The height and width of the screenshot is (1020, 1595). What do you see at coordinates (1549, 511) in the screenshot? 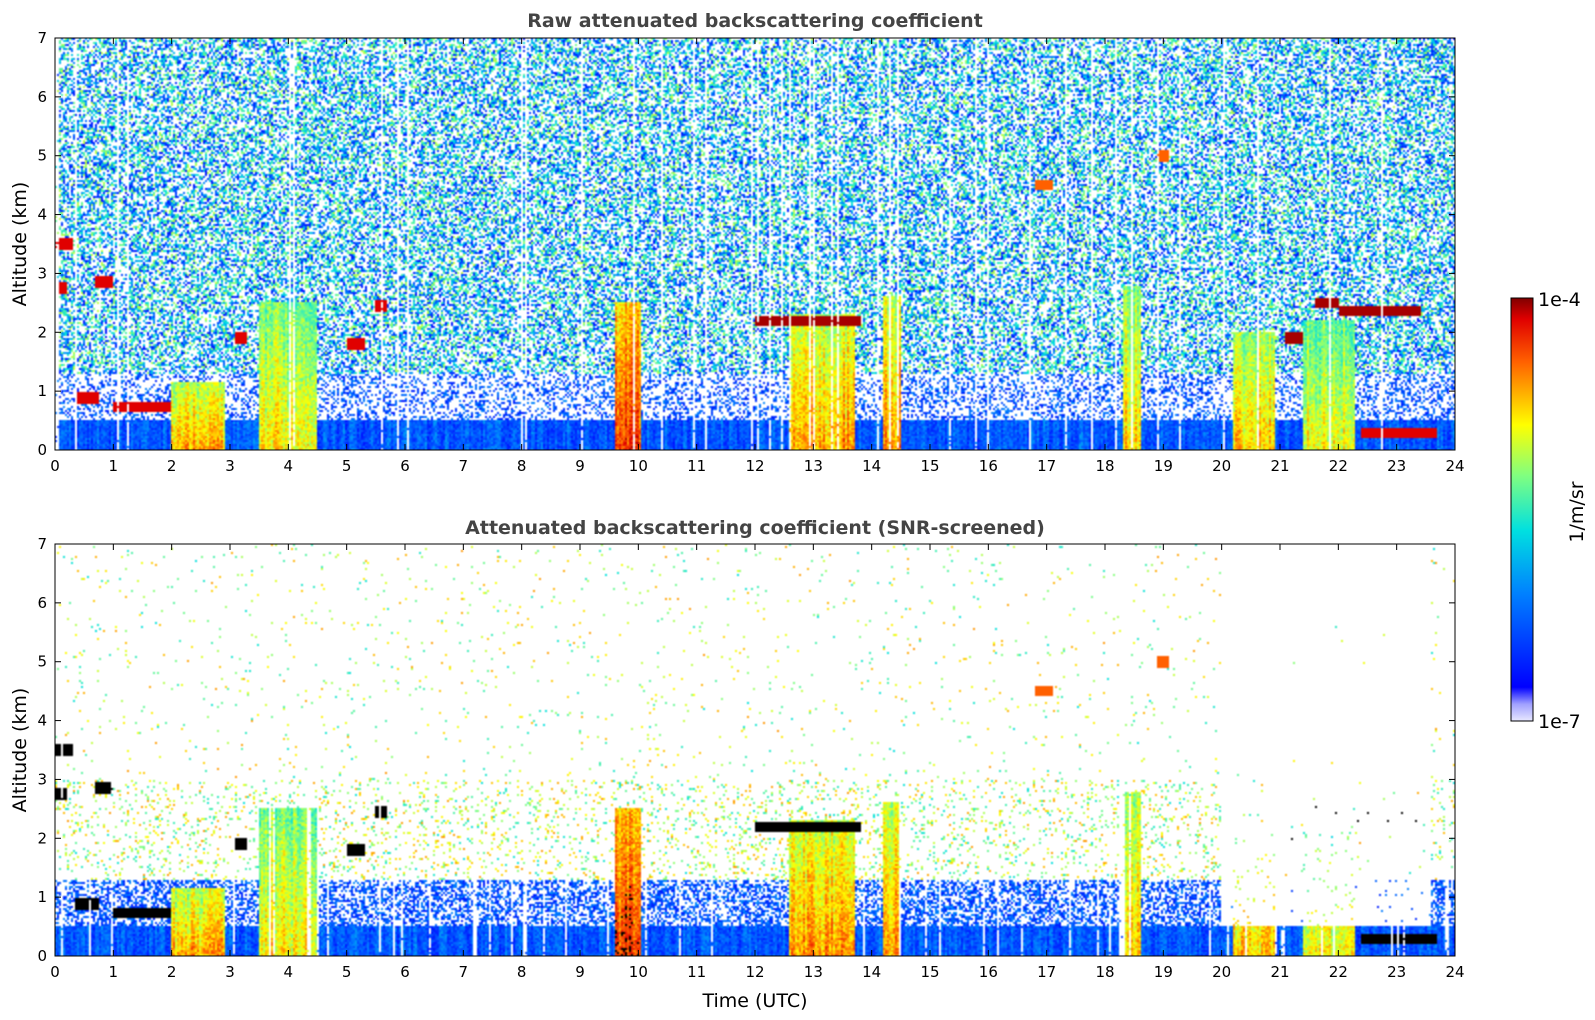
I see `colorbar: 1e-4 1e-7 1/m/sr` at bounding box center [1549, 511].